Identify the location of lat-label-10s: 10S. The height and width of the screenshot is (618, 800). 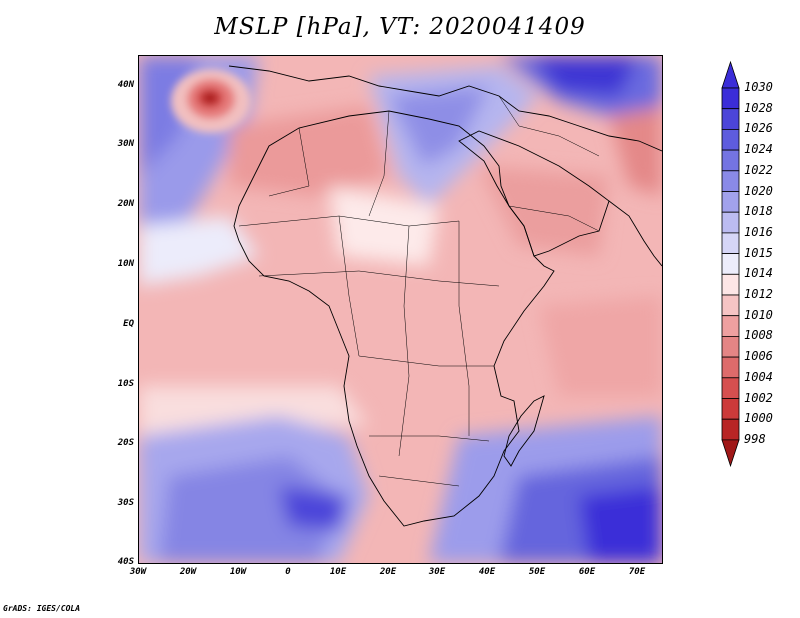
(125, 384).